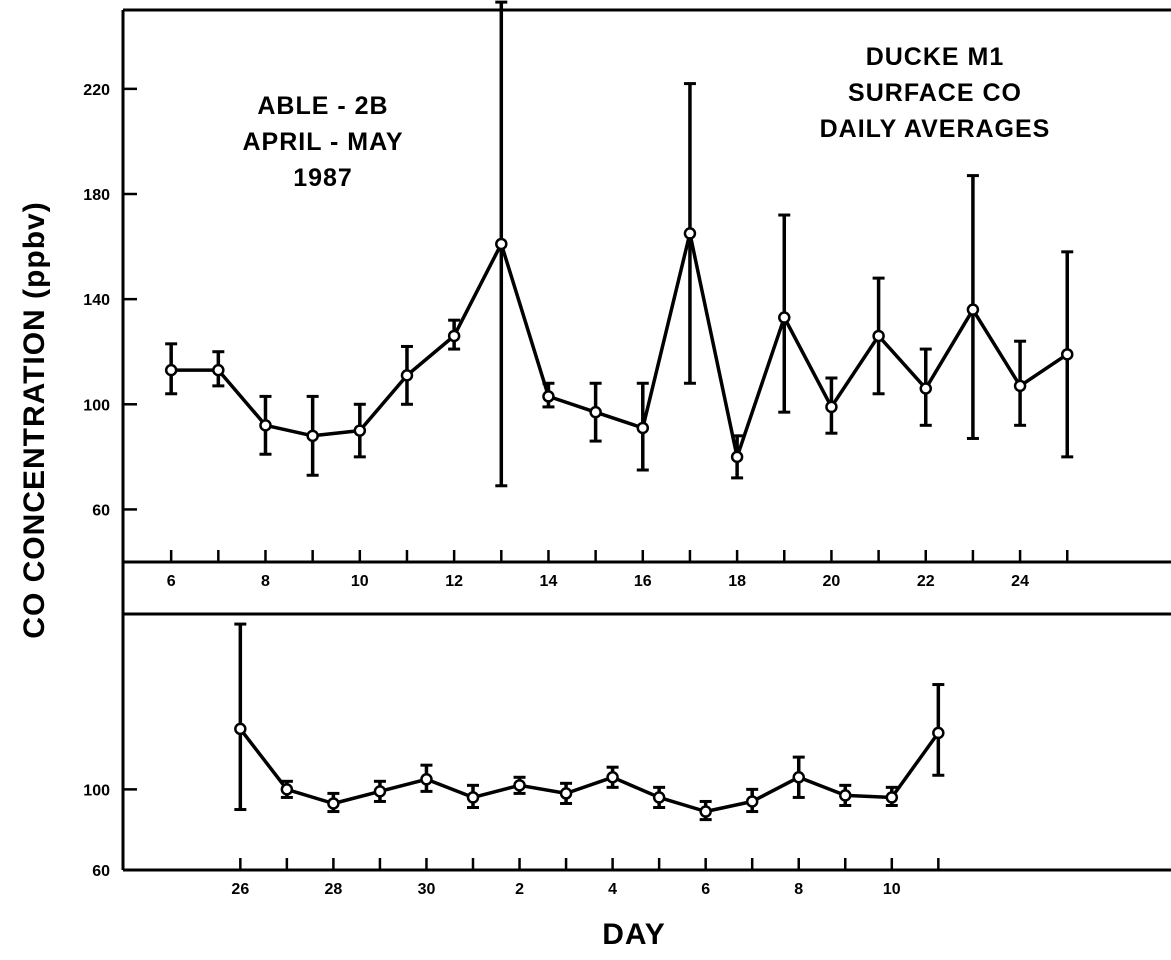 The height and width of the screenshot is (960, 1171). I want to click on top-x-tick-label: 12, so click(454, 581).